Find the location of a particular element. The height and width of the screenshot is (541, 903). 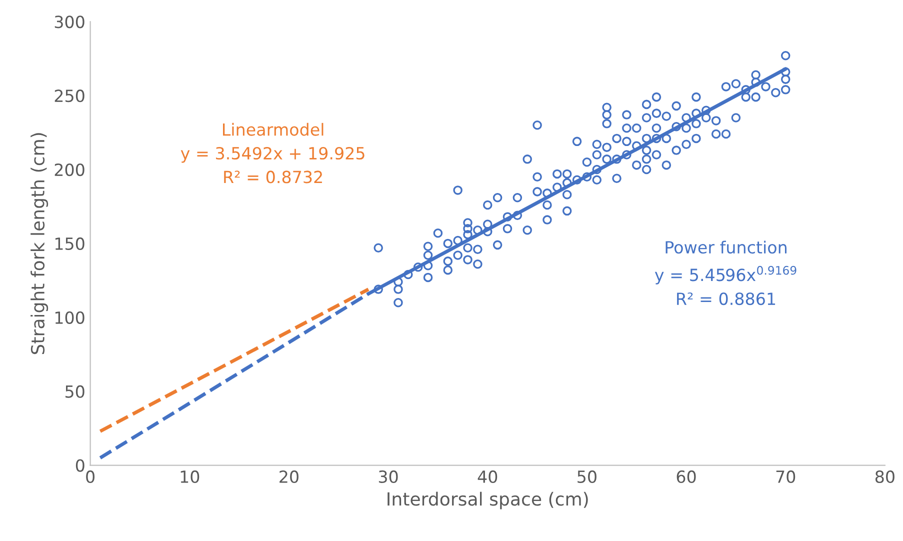

x-tick-label: 80 is located at coordinates (884, 477).